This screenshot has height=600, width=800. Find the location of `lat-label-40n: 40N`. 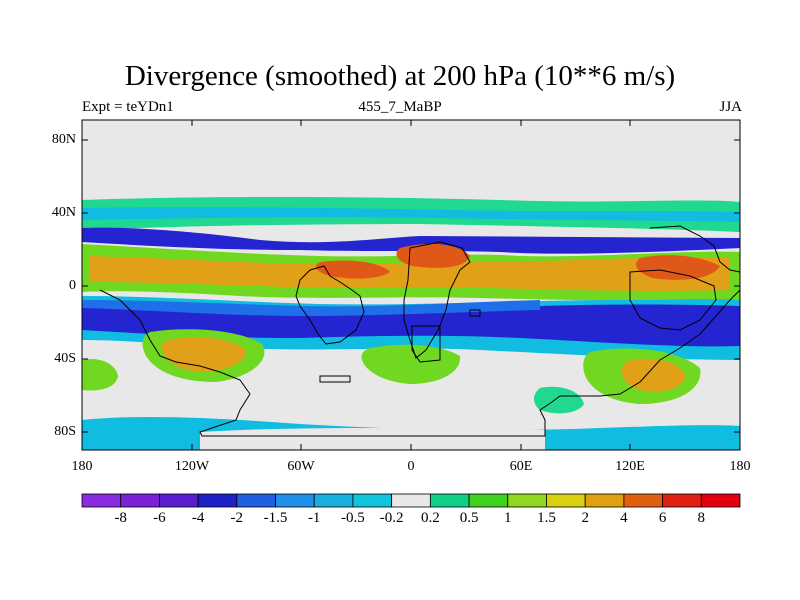

lat-label-40n: 40N is located at coordinates (63, 212).